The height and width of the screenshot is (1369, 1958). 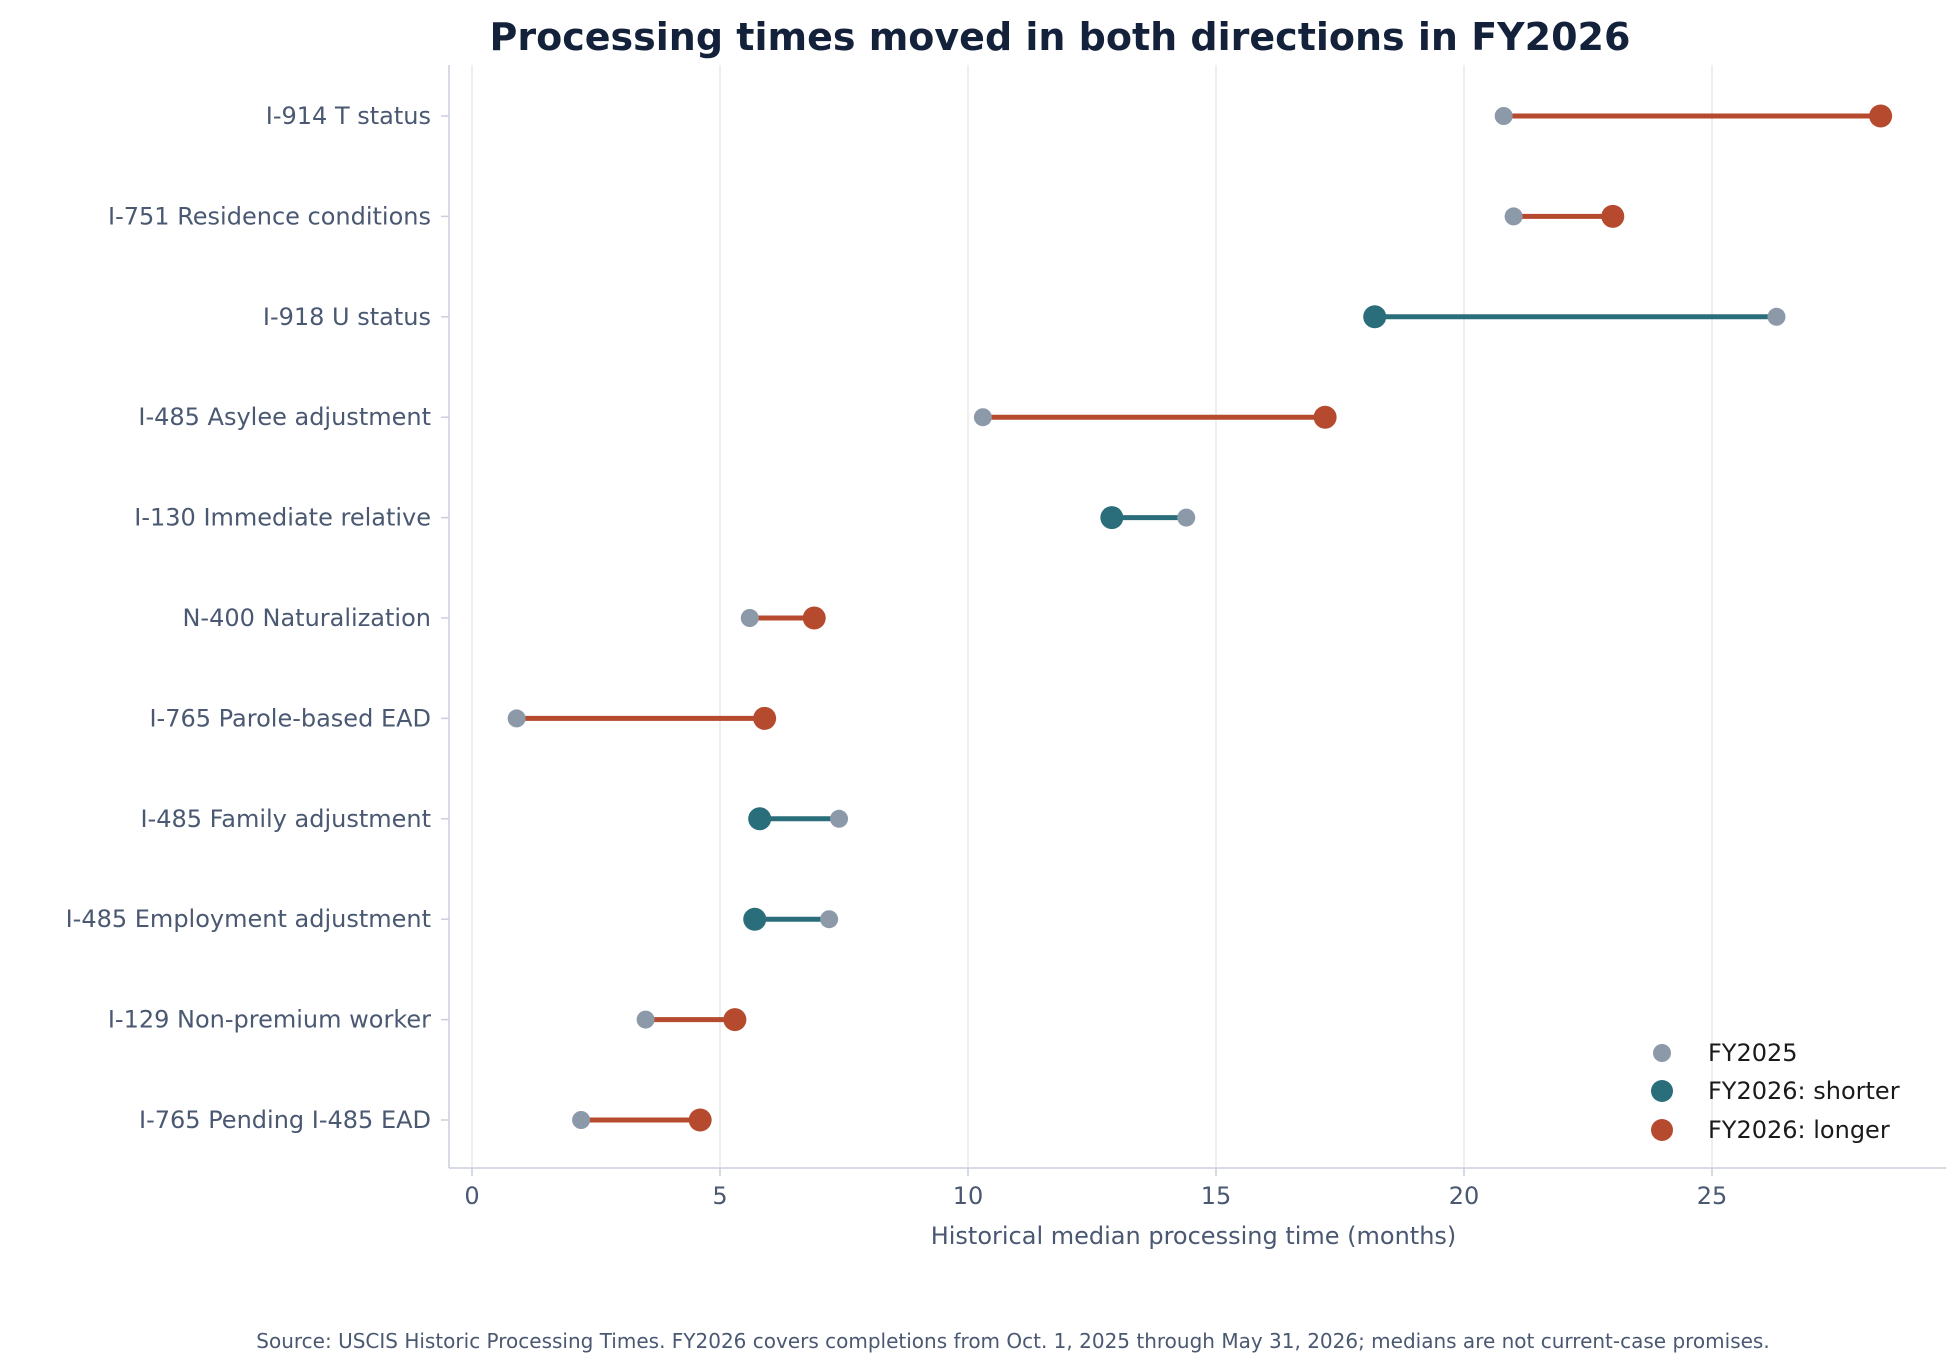 I want to click on category-label: I-914 T status, so click(x=348, y=116).